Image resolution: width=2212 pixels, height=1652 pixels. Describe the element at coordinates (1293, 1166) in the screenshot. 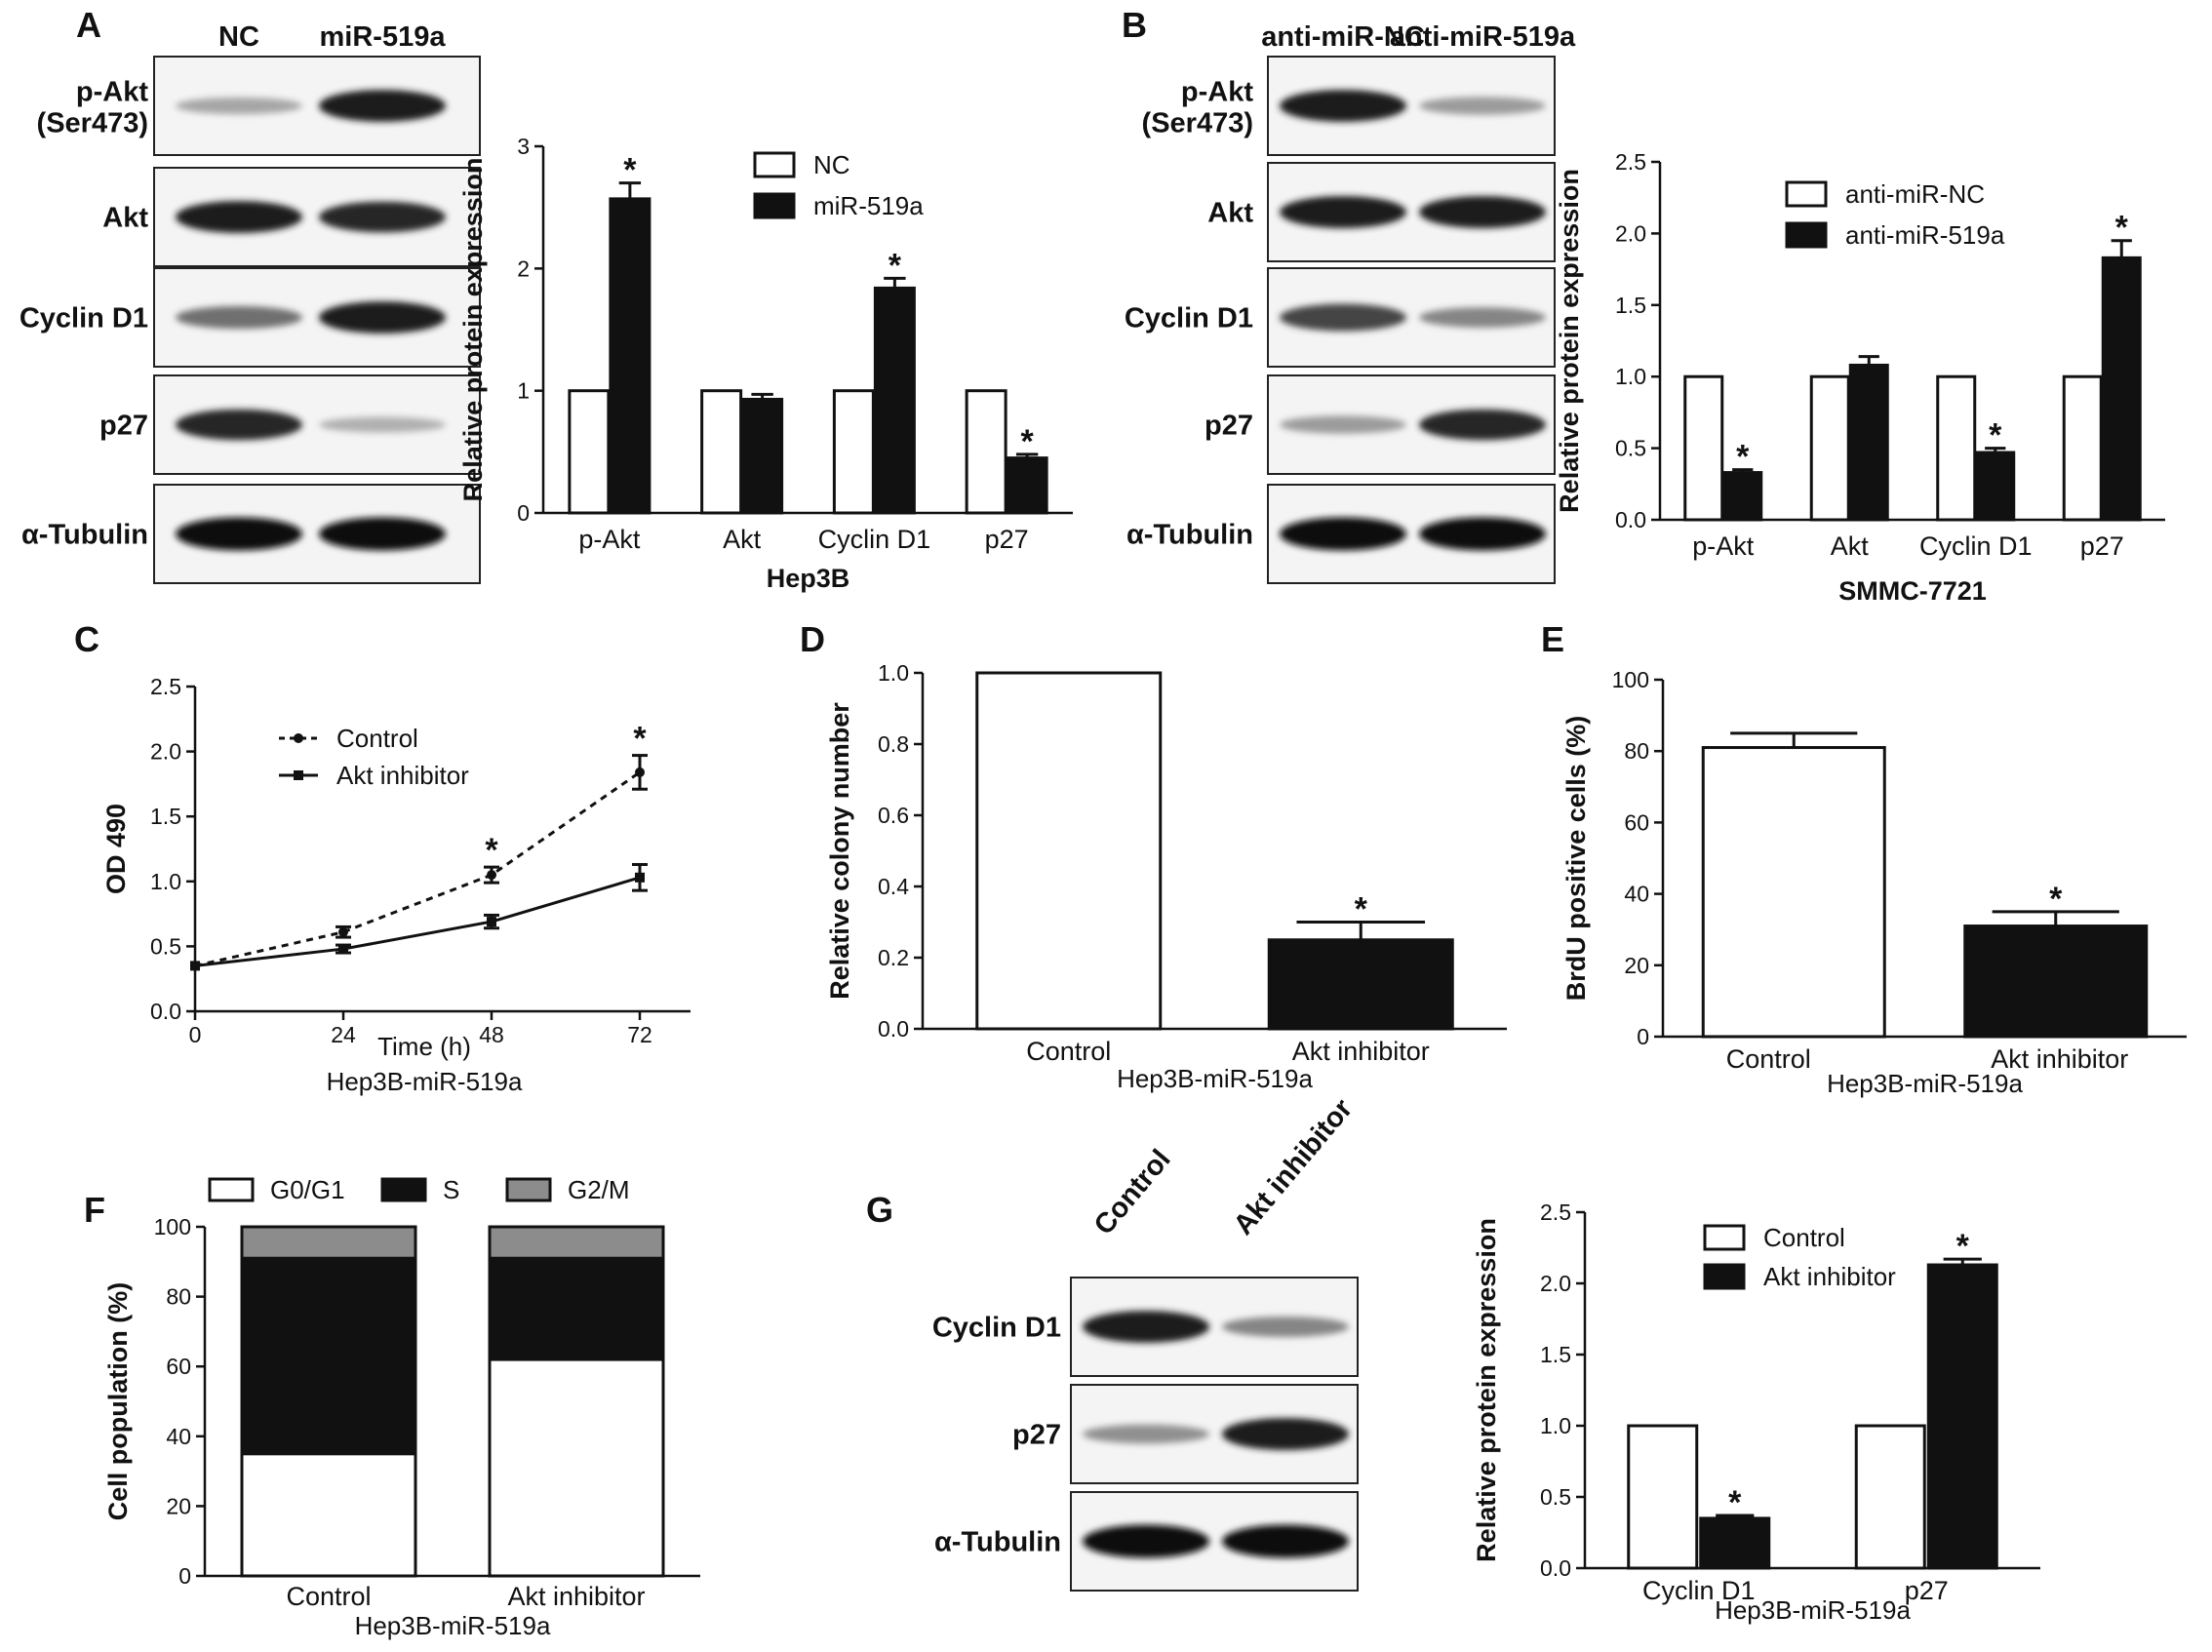

I see `blot-column-label: Akt inhibitor` at that location.